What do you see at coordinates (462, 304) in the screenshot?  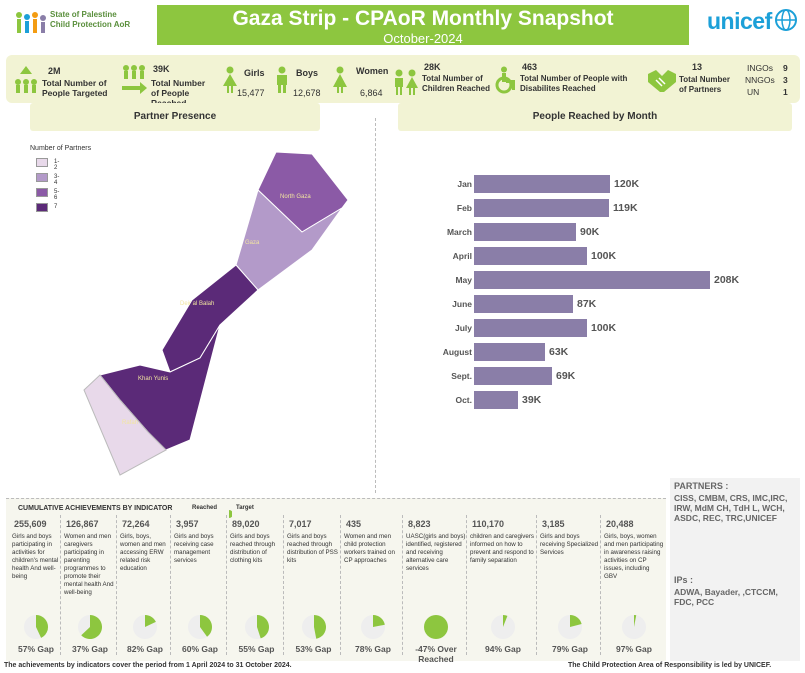 I see `bar-category-label: June` at bounding box center [462, 304].